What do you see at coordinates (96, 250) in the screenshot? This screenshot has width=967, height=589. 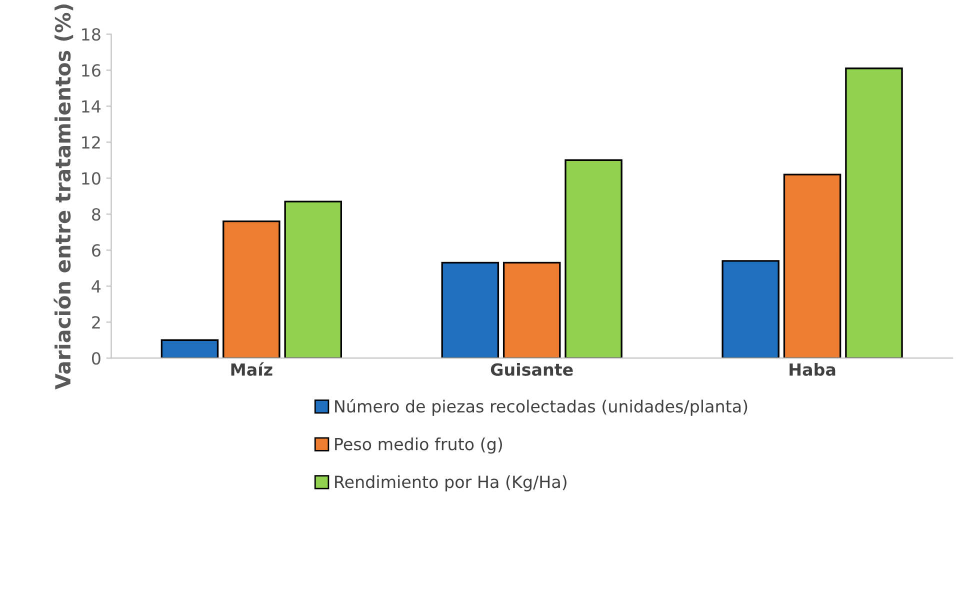 I see `y-tick-label: 6` at bounding box center [96, 250].